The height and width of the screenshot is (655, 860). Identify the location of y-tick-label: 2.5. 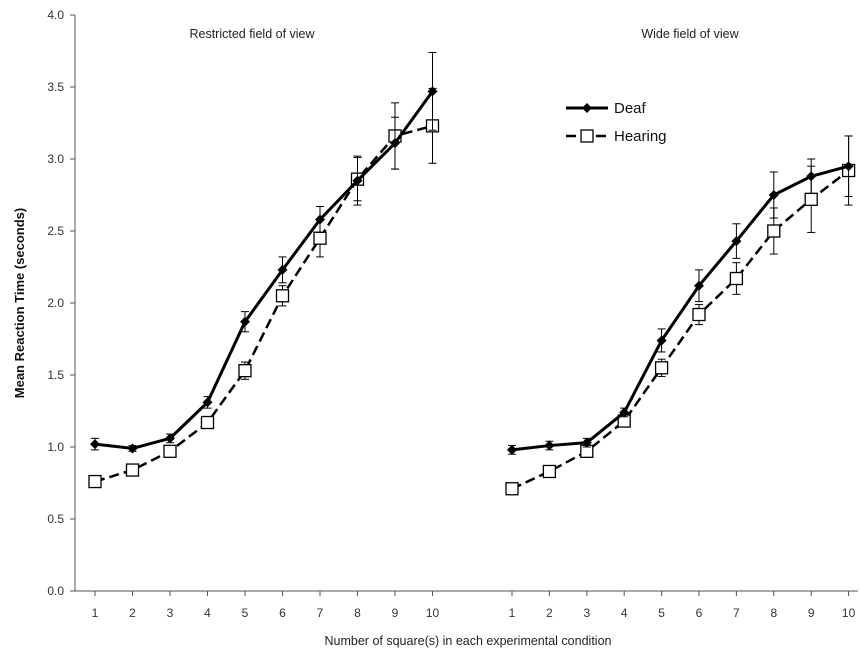
(55, 231).